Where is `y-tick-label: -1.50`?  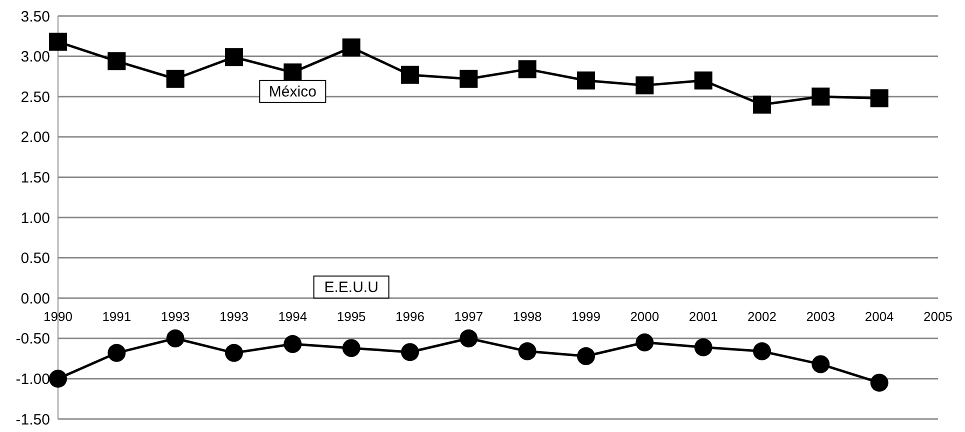
y-tick-label: -1.50 is located at coordinates (33, 419).